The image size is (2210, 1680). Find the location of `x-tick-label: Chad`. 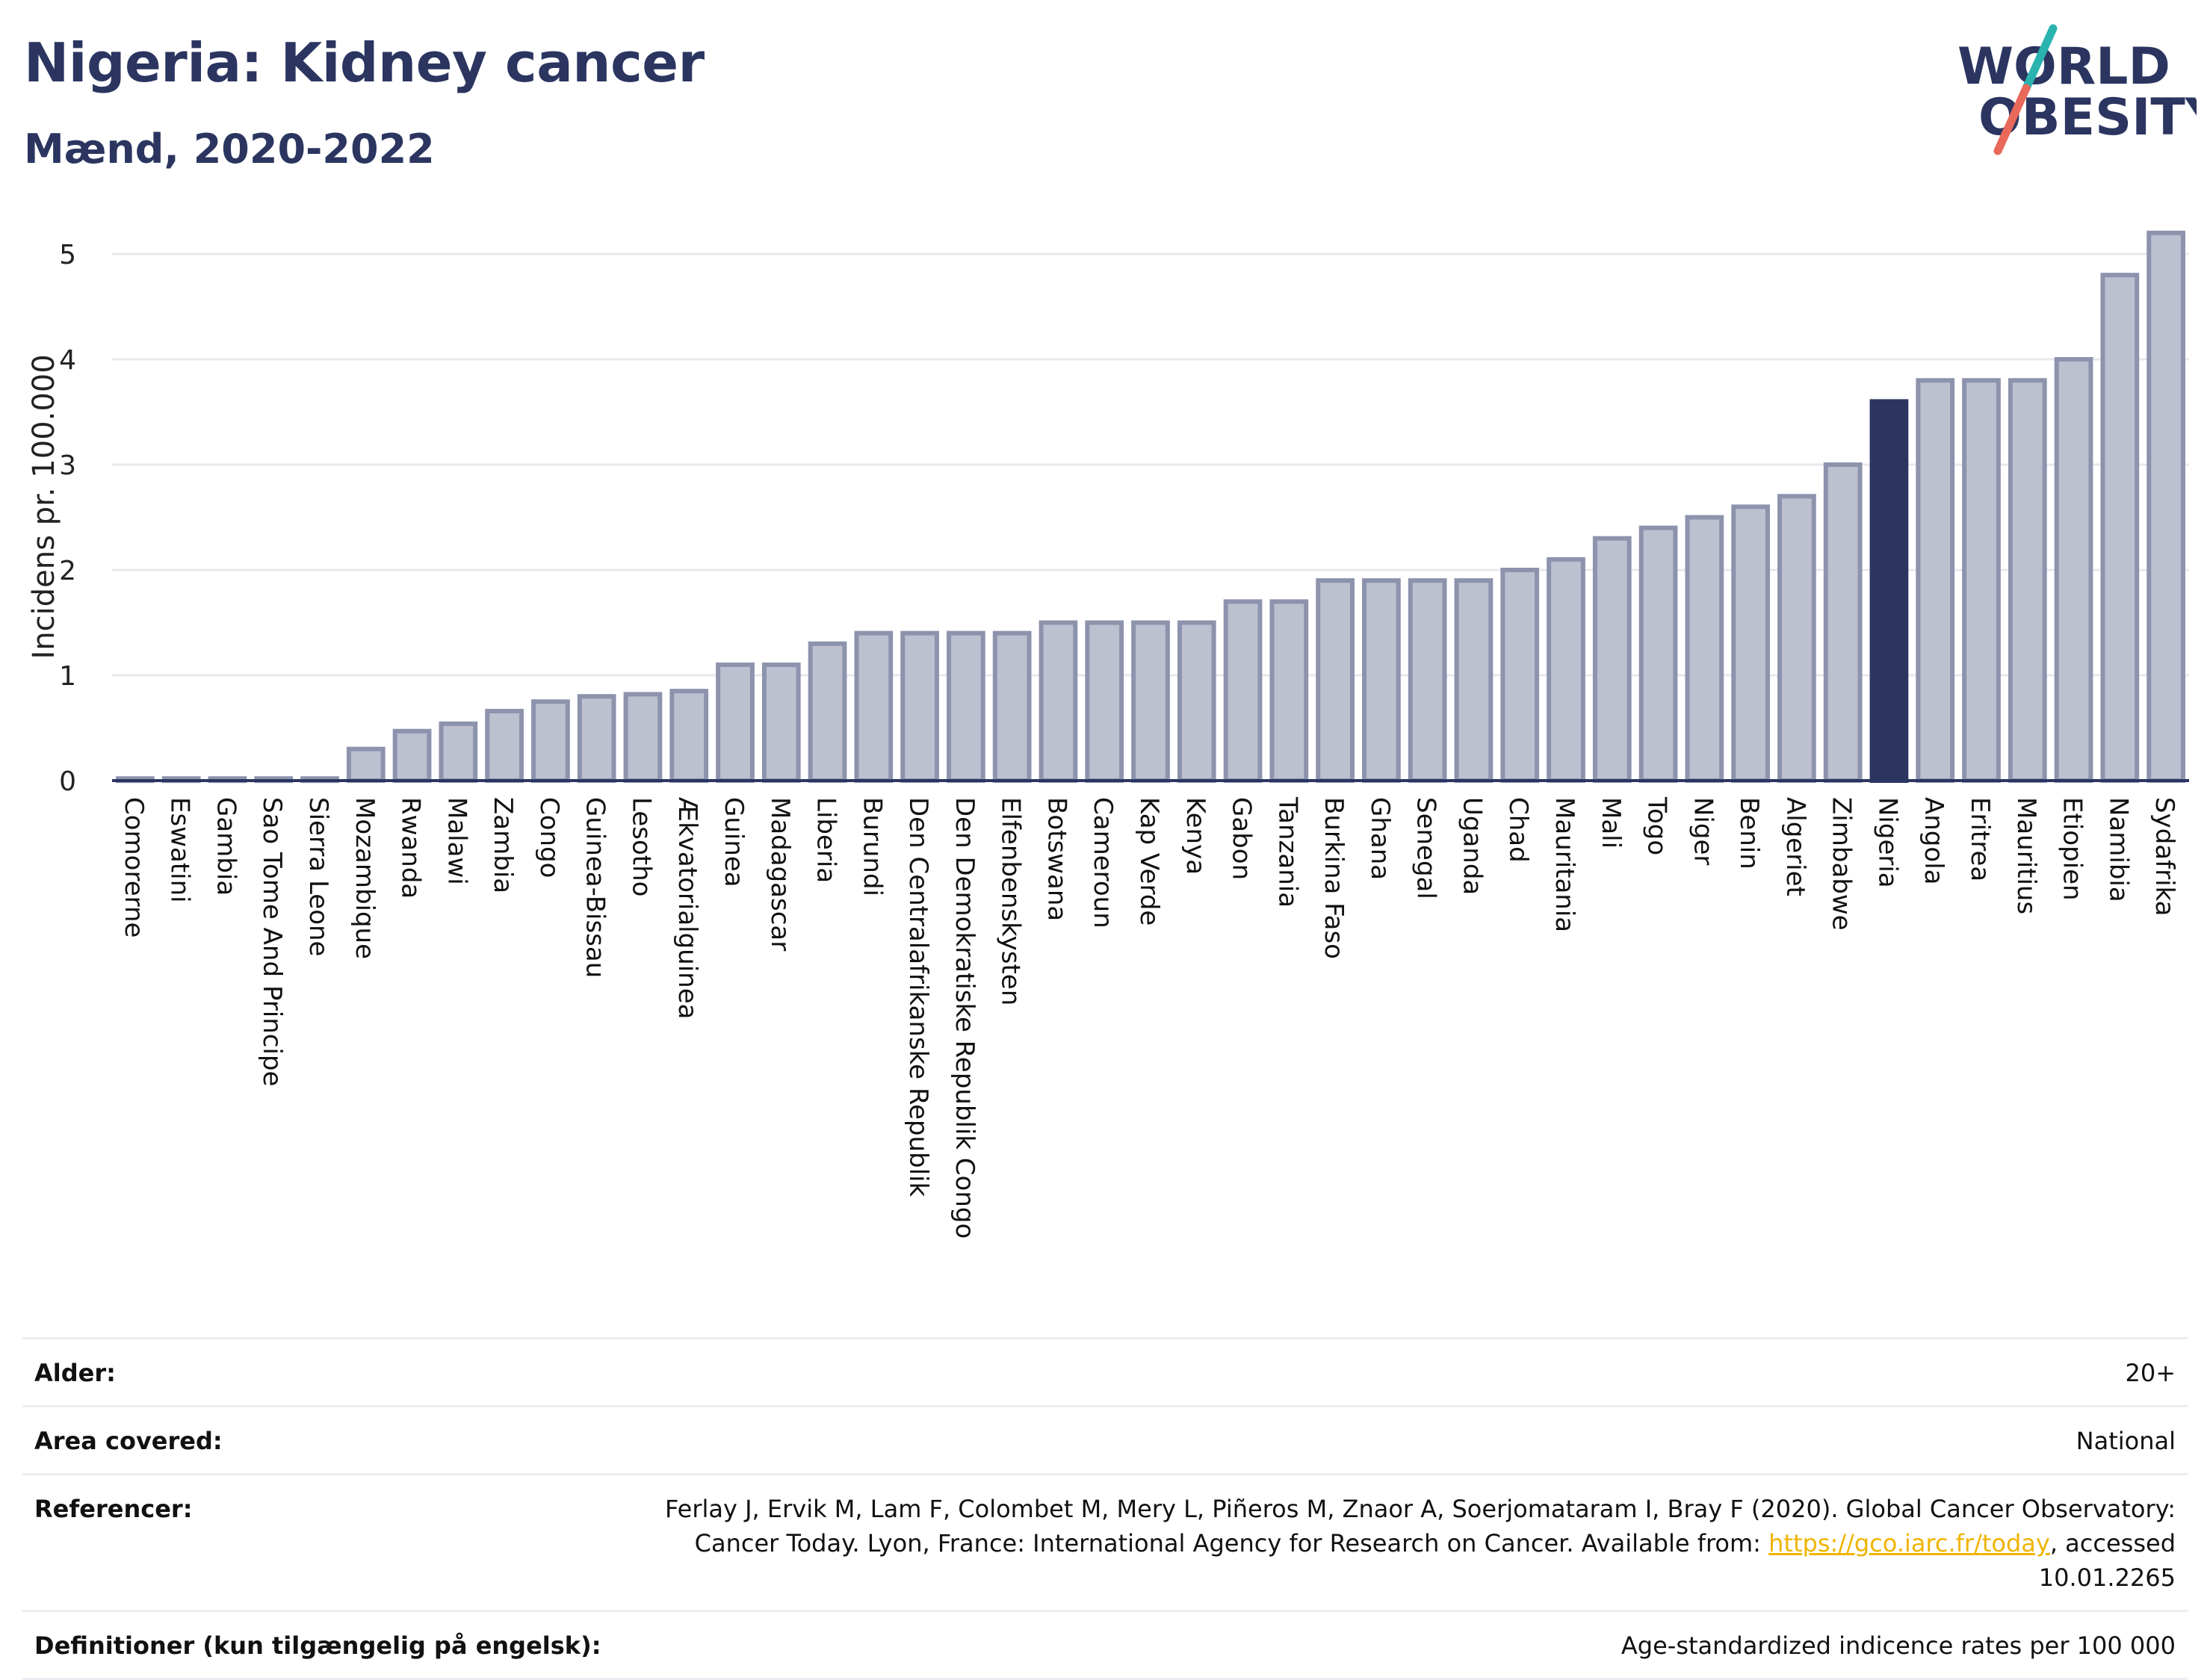

x-tick-label: Chad is located at coordinates (1518, 830).